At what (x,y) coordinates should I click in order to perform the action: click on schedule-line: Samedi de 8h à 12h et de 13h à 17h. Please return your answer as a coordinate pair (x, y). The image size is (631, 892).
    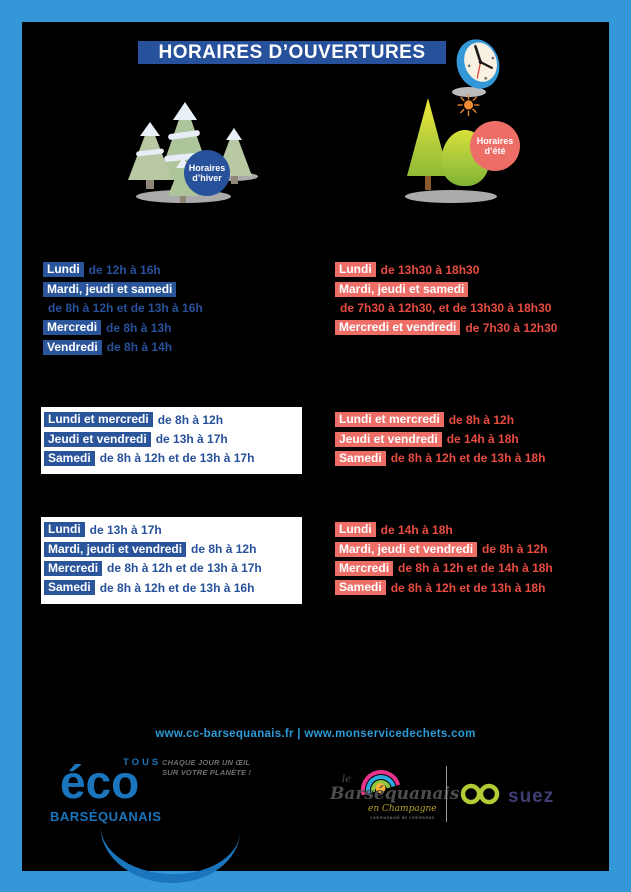
    Looking at the image, I should click on (169, 458).